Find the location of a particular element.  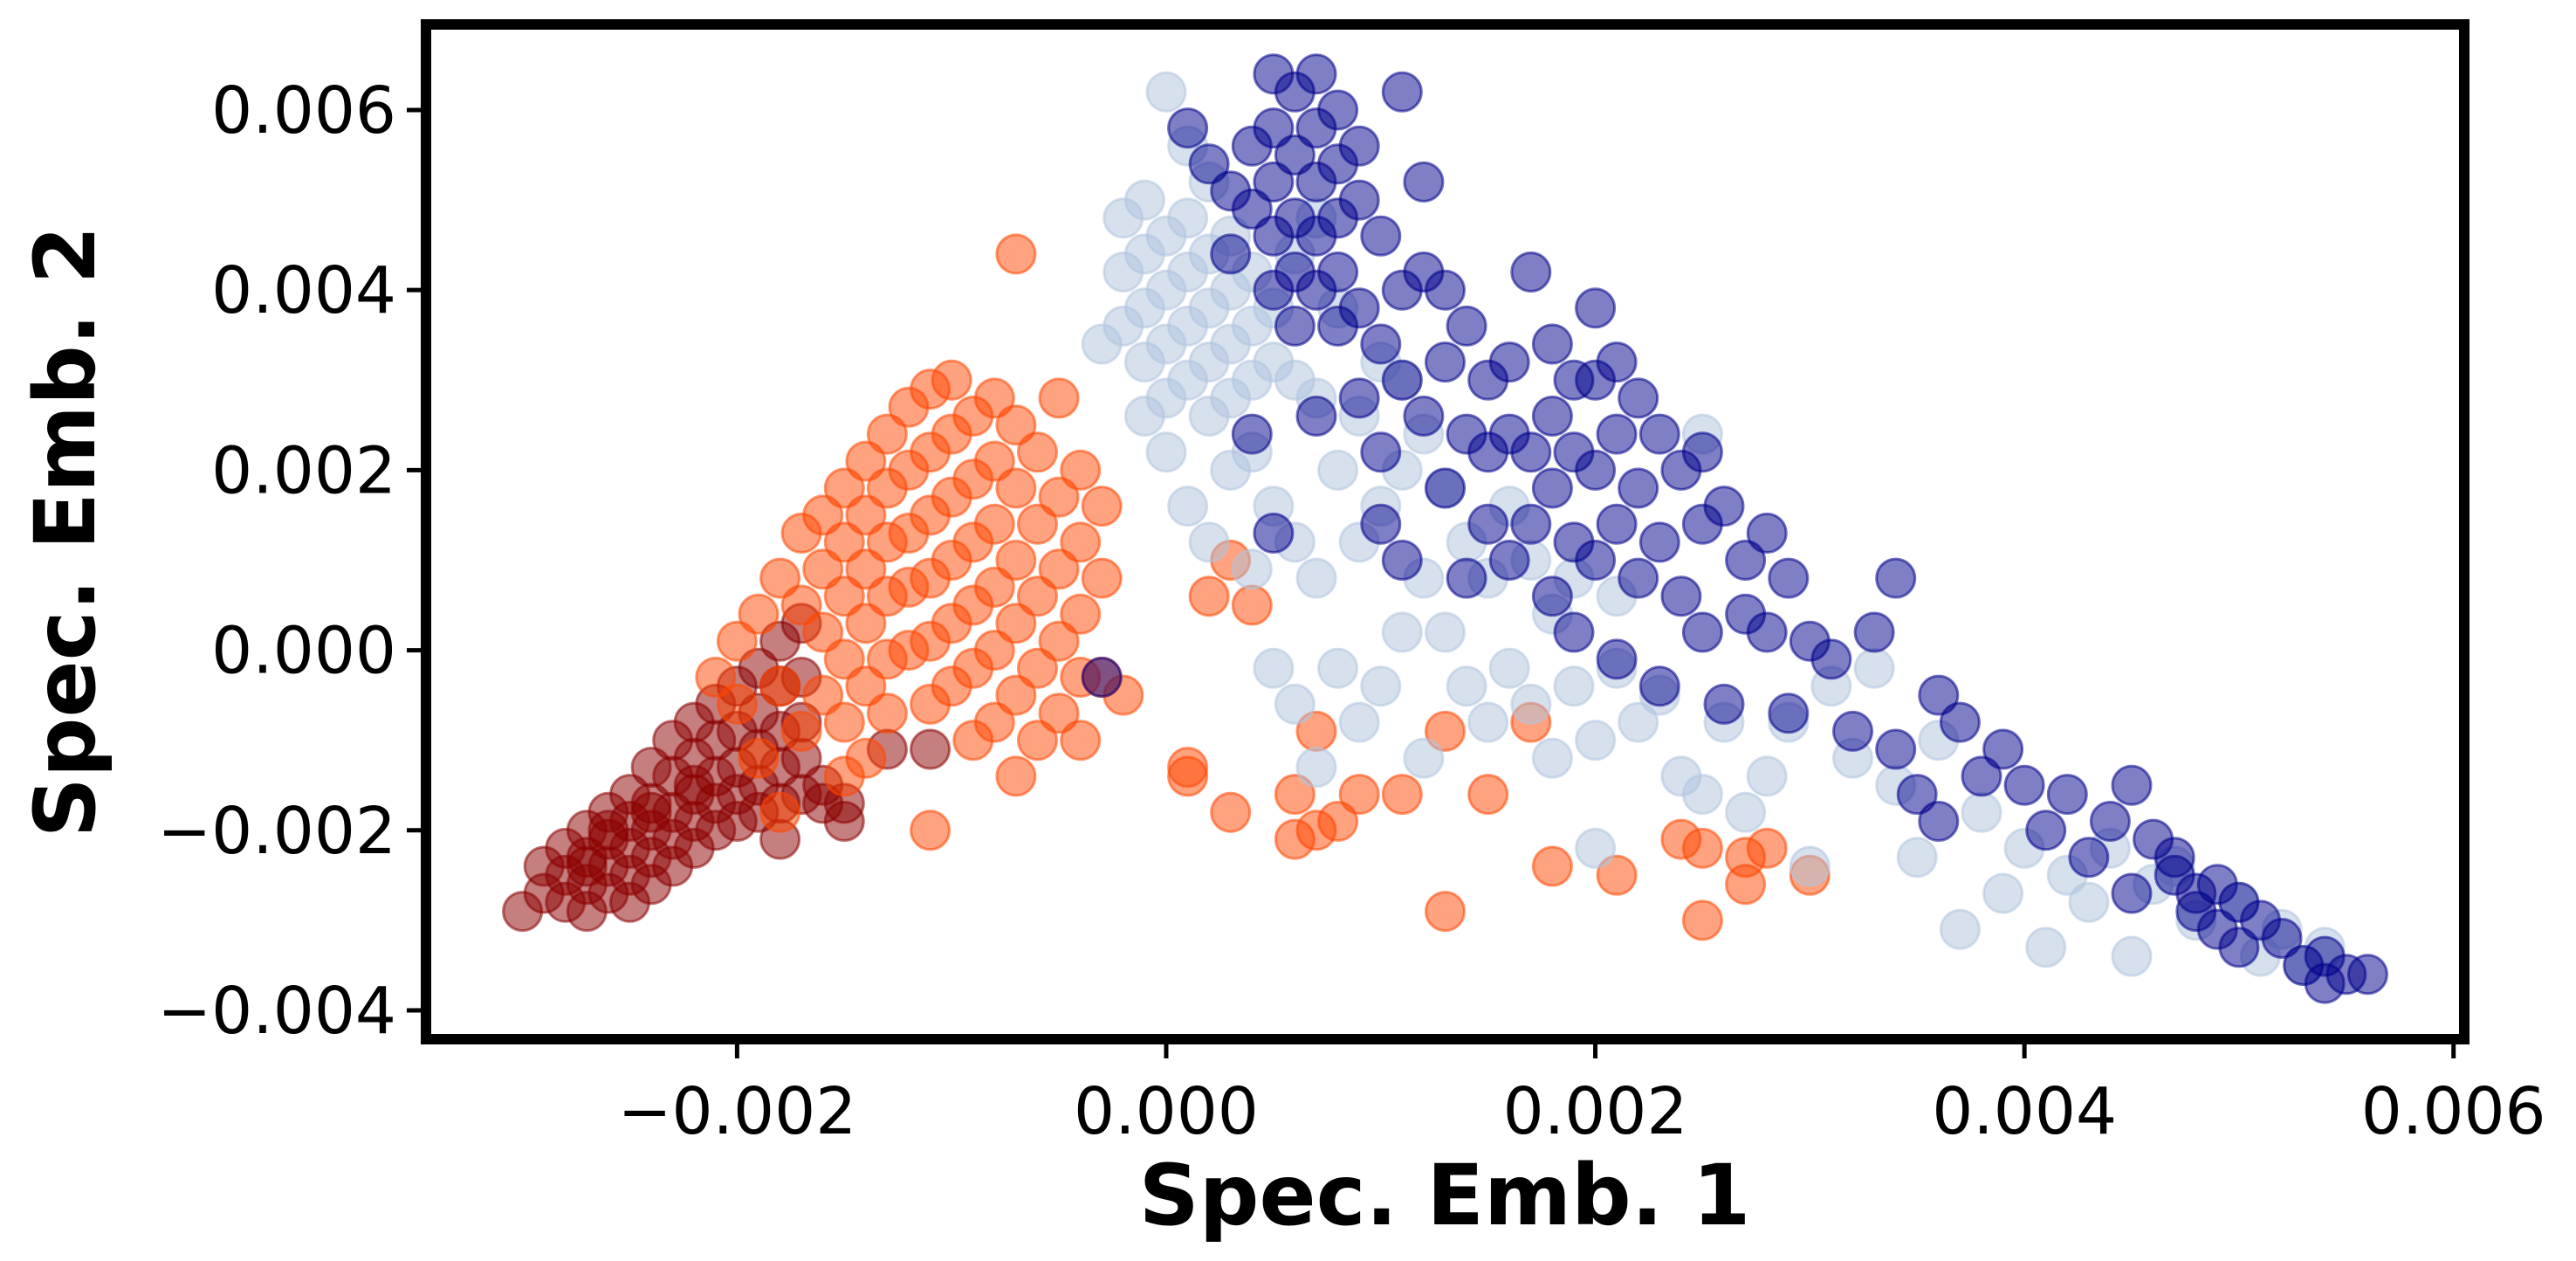

y-tick-label: 0.000 is located at coordinates (303, 651).